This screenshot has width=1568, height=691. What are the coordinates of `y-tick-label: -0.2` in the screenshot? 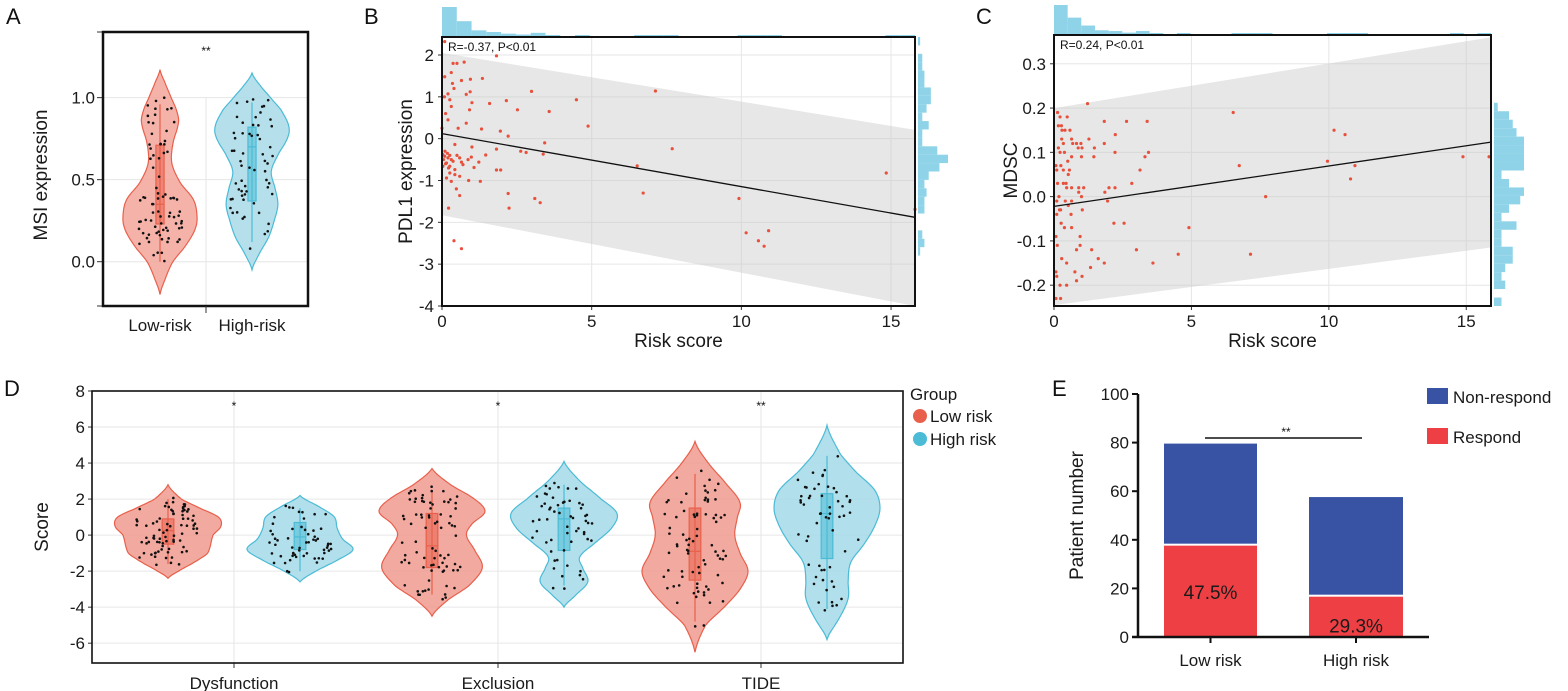 It's located at (1031, 285).